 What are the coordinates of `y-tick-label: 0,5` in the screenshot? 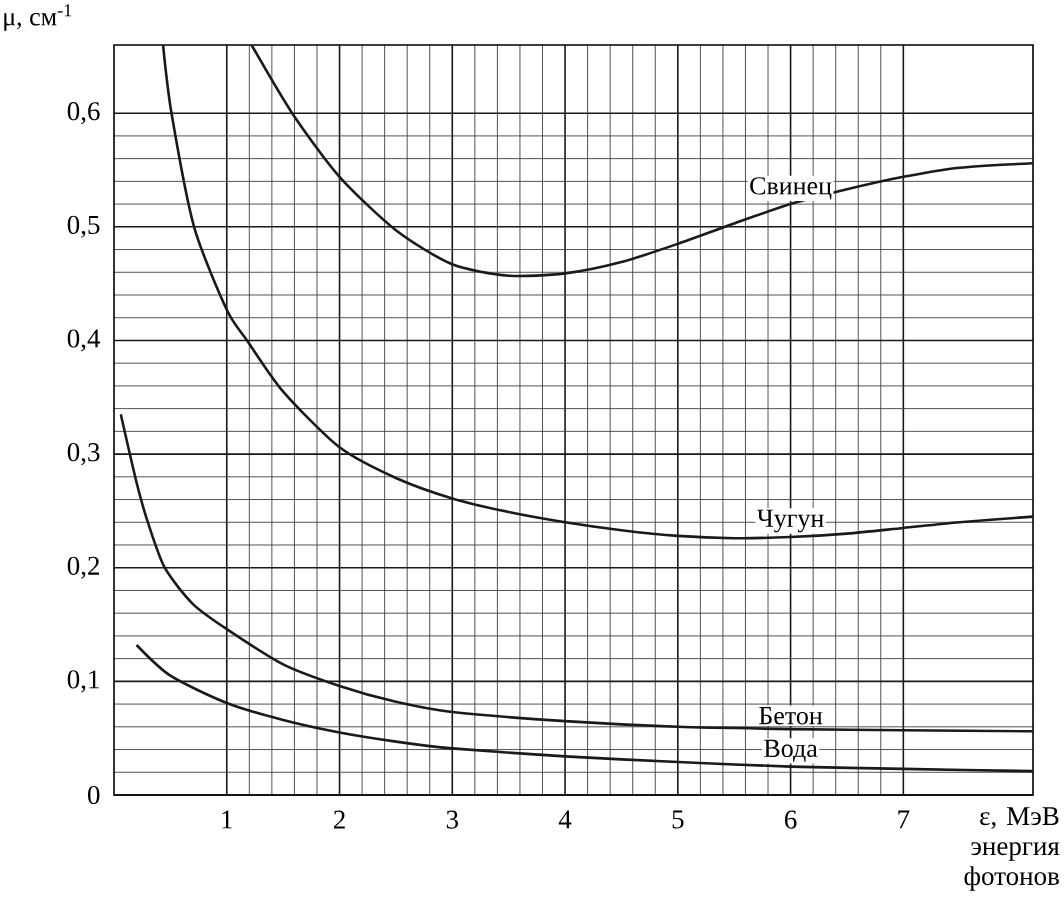 It's located at (83, 226).